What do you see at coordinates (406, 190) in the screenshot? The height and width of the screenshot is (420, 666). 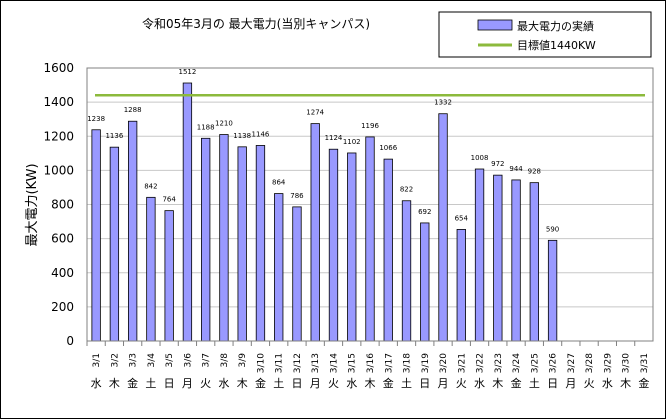 I see `data-label: 822` at bounding box center [406, 190].